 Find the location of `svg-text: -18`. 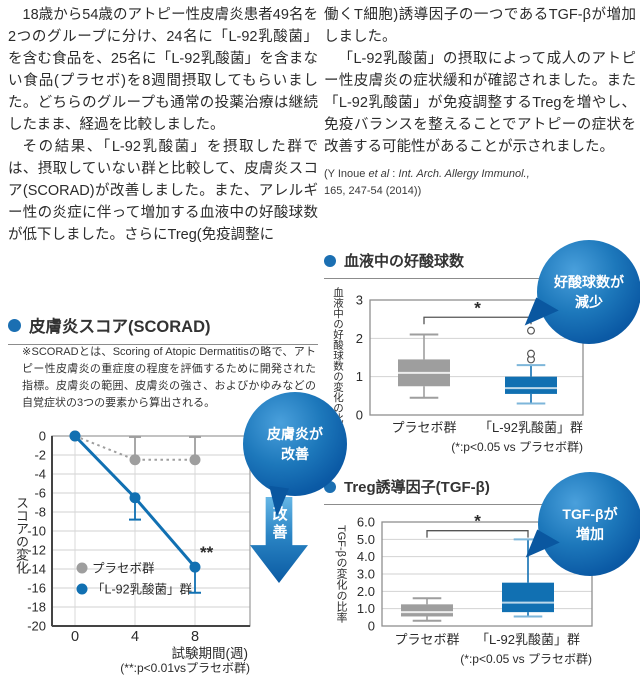

svg-text: -18 is located at coordinates (36, 607).